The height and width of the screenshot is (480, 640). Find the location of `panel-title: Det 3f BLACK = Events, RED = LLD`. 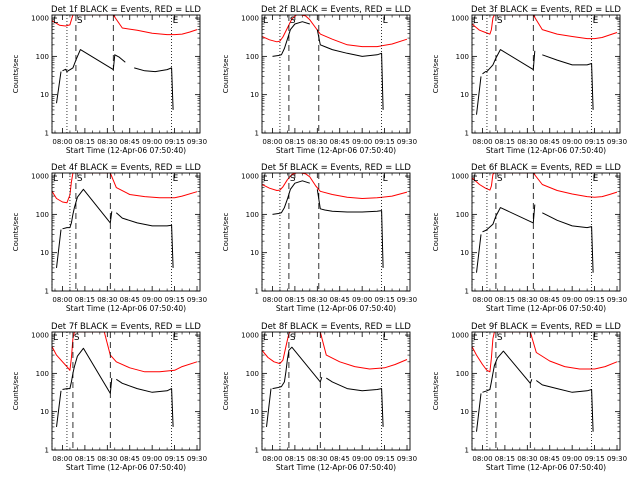

panel-title: Det 3f BLACK = Events, RED = LLD is located at coordinates (546, 10).